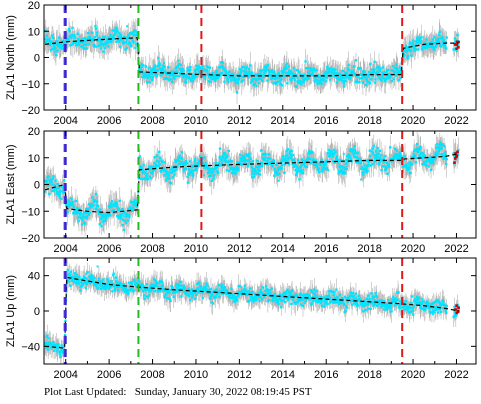  Describe the element at coordinates (175, 170) in the screenshot. I see `outlier-point` at that location.